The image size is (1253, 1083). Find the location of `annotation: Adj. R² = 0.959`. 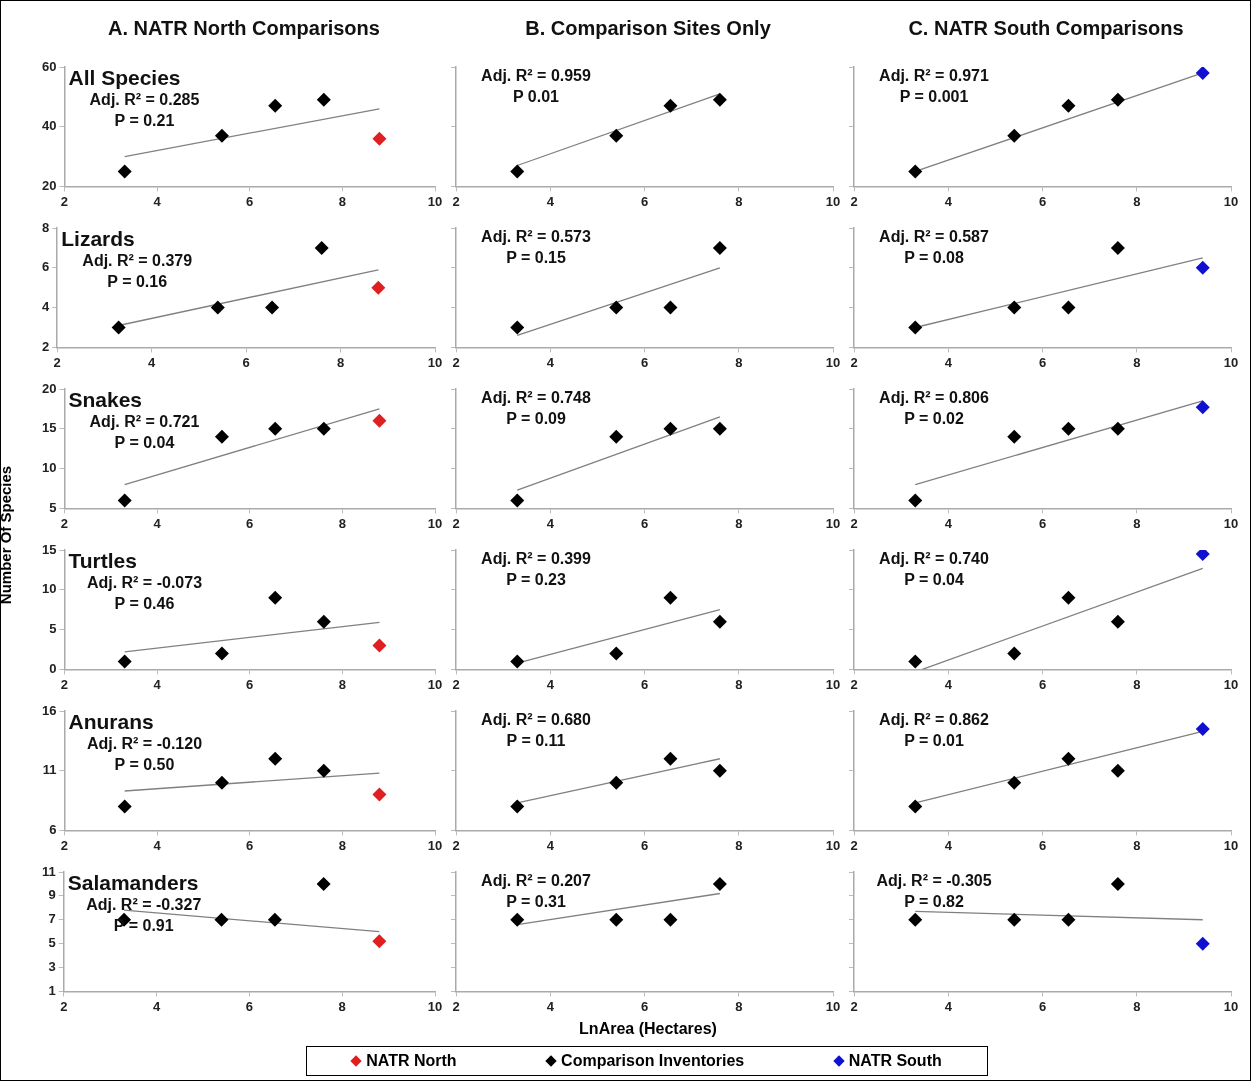

annotation: Adj. R² = 0.959 is located at coordinates (536, 76).